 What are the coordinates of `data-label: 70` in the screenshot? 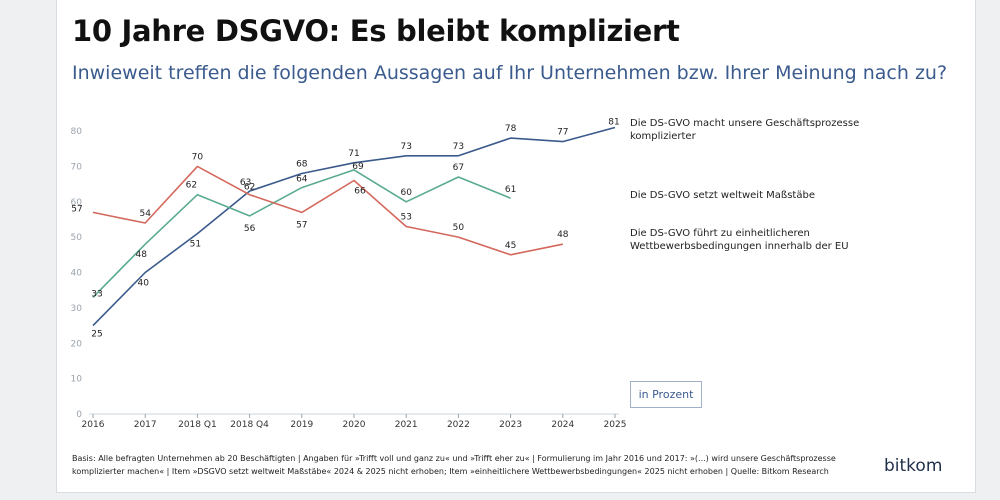 It's located at (198, 157).